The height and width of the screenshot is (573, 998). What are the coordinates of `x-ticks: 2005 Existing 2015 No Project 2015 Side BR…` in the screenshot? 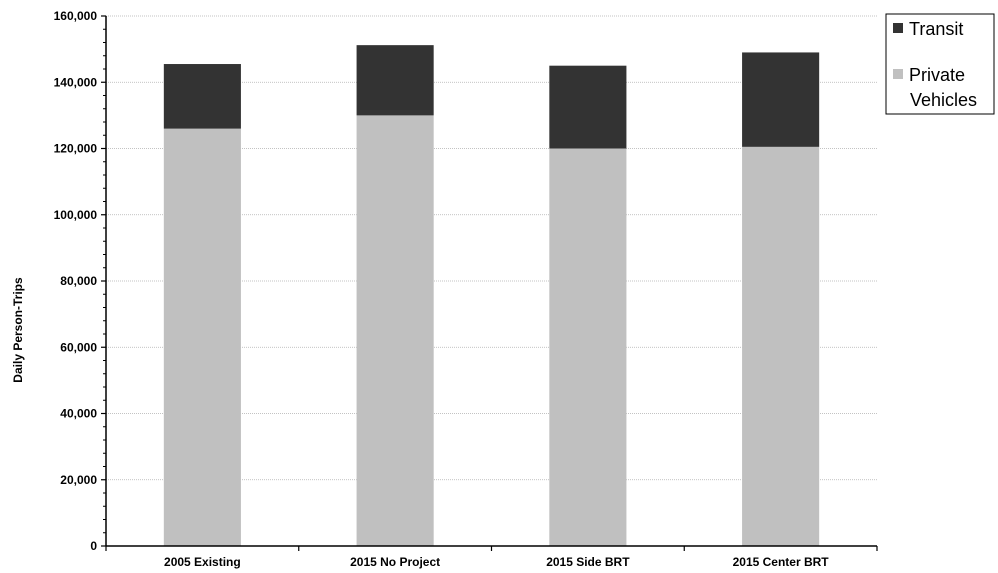 It's located at (491, 557).